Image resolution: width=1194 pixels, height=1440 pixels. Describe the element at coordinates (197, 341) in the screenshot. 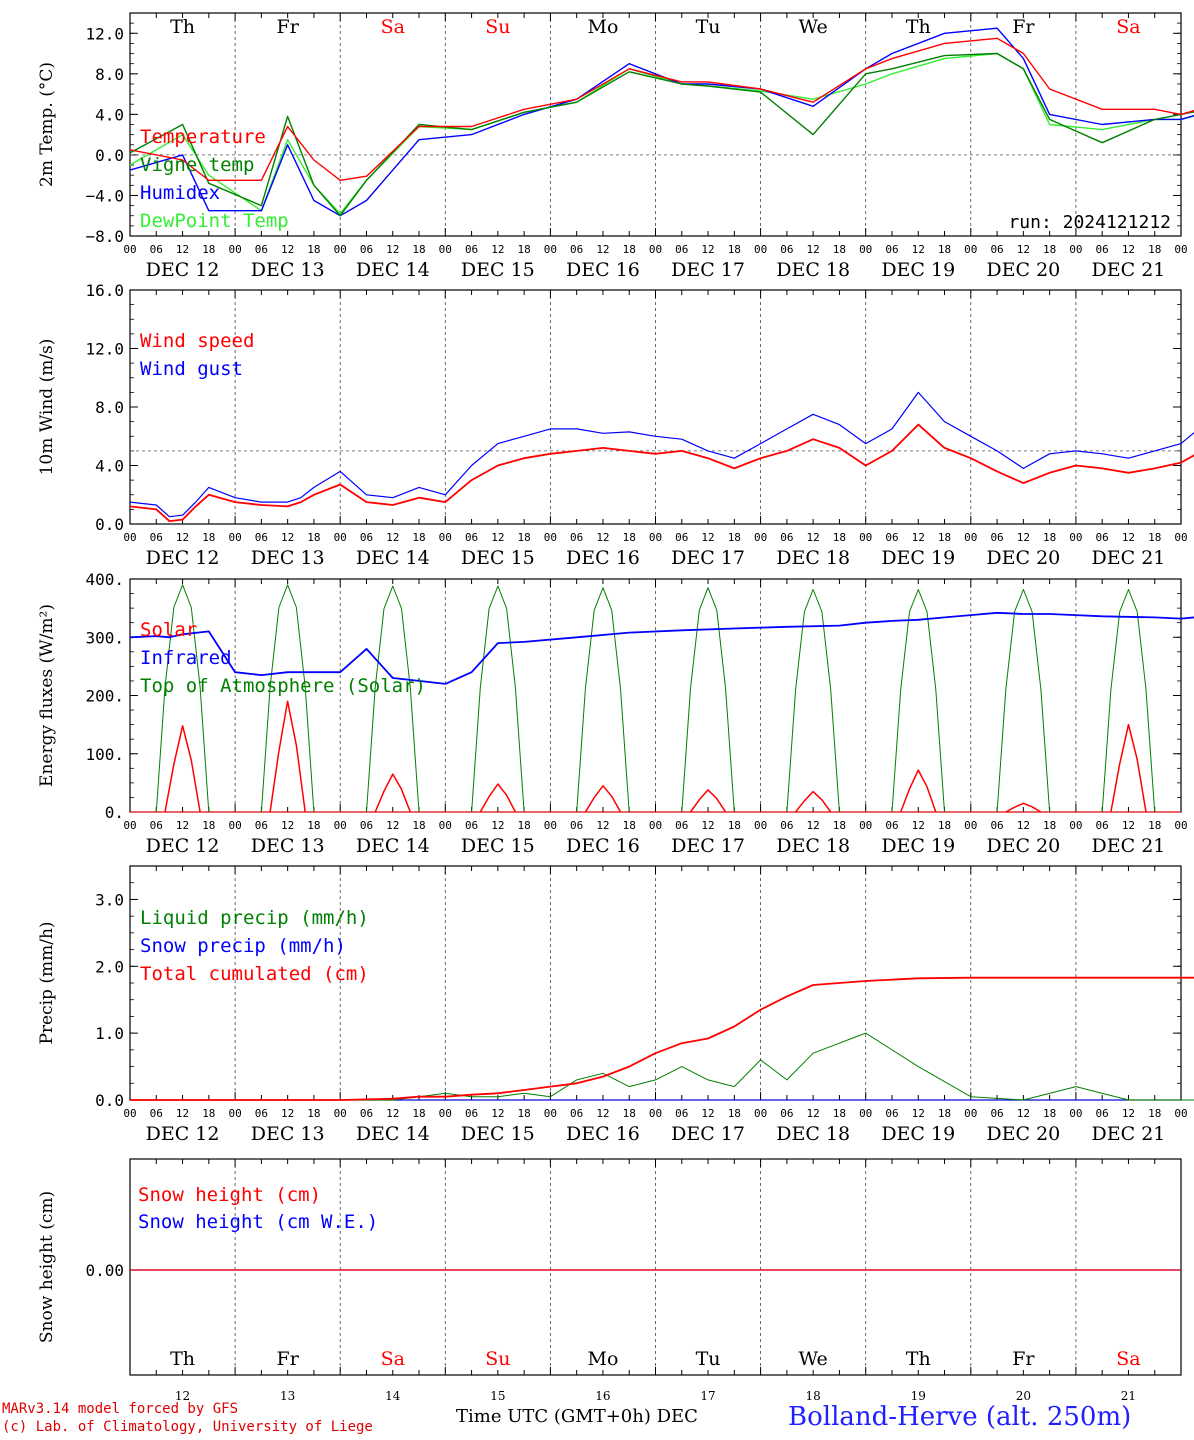

I see `legend-entry: Wind speed` at that location.